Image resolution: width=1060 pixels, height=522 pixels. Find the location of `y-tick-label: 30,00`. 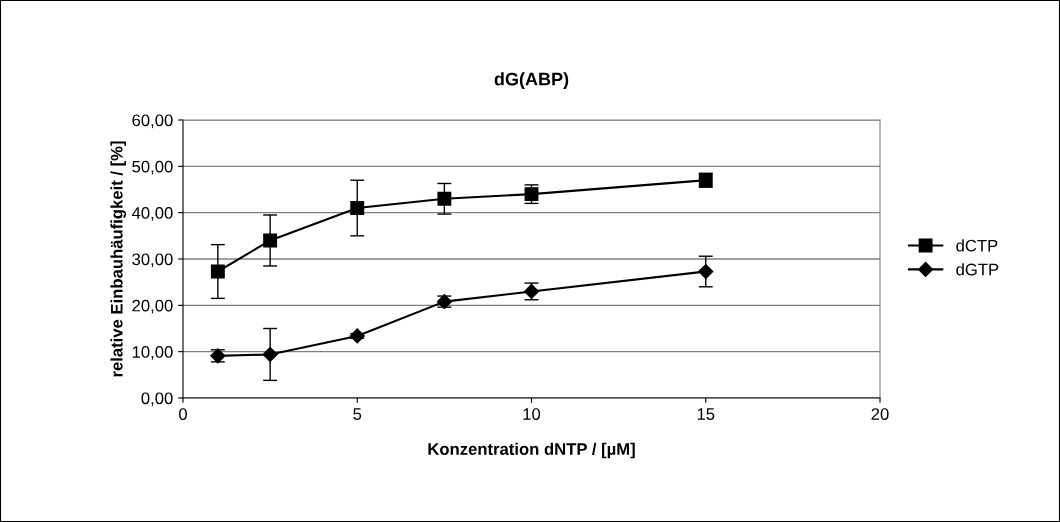

y-tick-label: 30,00 is located at coordinates (152, 260).